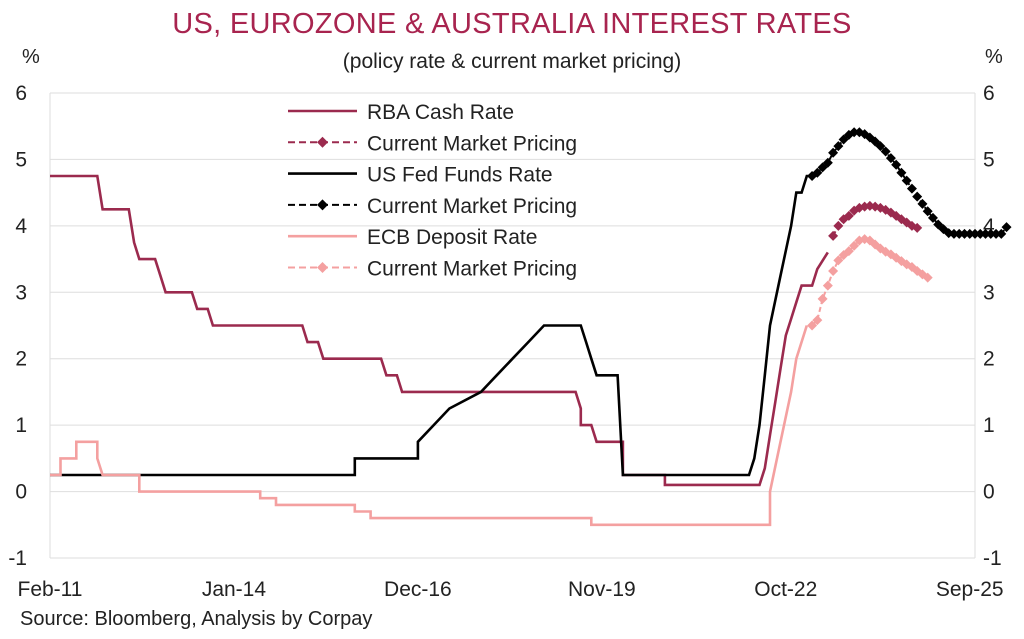  What do you see at coordinates (21, 492) in the screenshot?
I see `y-tick-label-left: 0` at bounding box center [21, 492].